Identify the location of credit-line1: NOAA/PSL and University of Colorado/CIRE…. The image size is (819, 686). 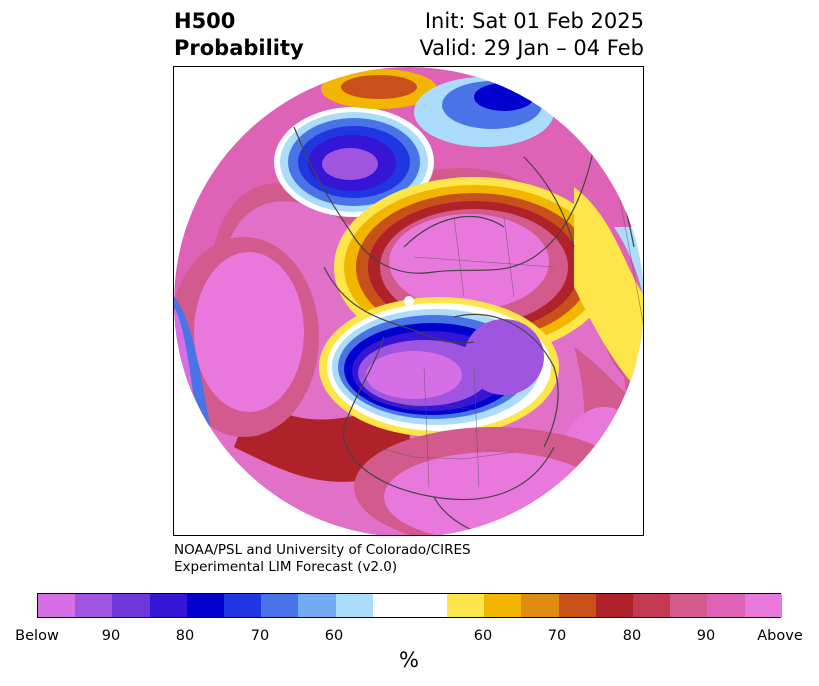
(322, 550).